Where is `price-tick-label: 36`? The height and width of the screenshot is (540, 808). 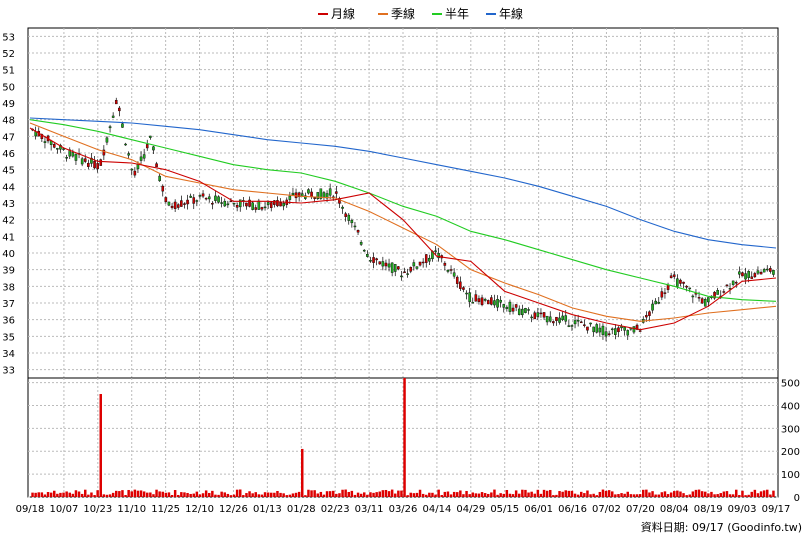 price-tick-label: 36 is located at coordinates (8, 321).